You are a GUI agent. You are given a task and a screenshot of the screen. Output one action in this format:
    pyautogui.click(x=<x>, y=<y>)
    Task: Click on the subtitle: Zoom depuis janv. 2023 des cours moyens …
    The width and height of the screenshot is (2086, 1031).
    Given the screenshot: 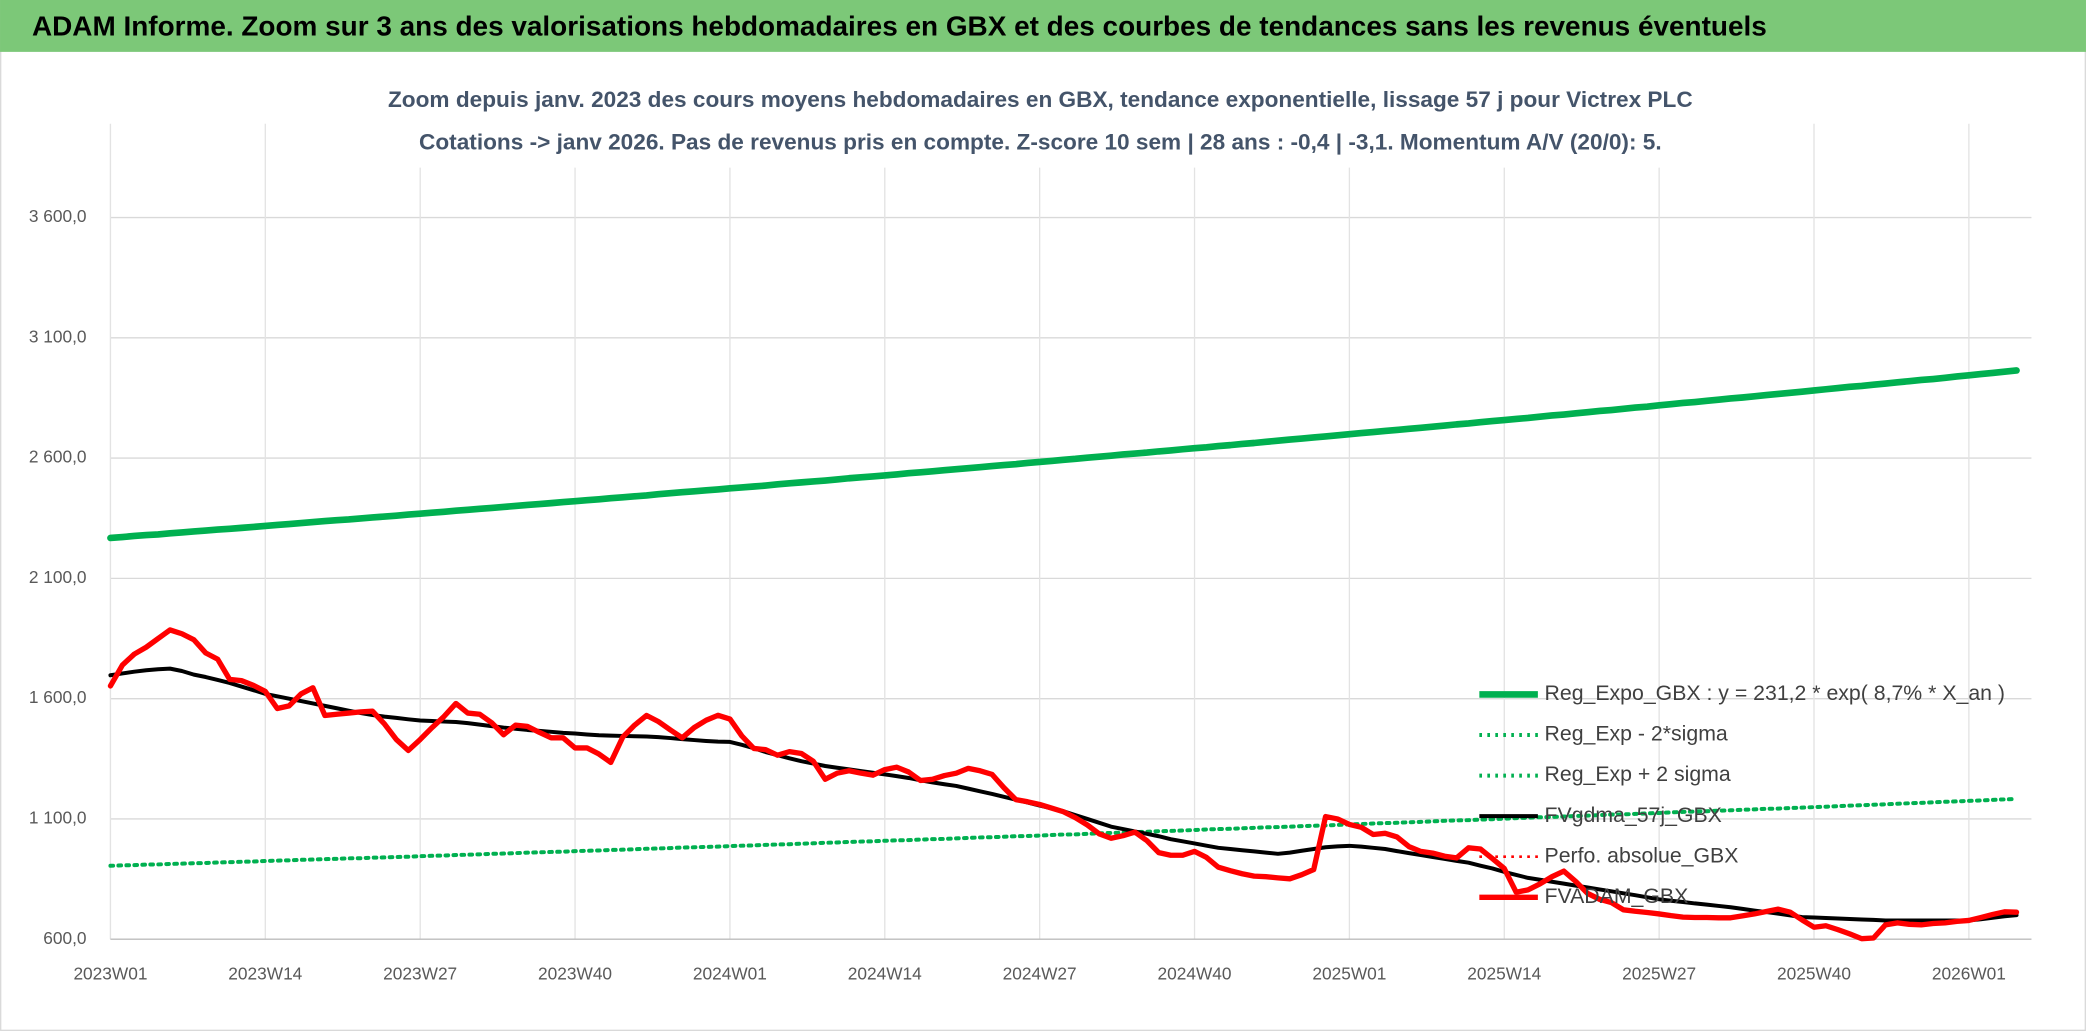 What is the action you would take?
    pyautogui.click(x=1040, y=99)
    